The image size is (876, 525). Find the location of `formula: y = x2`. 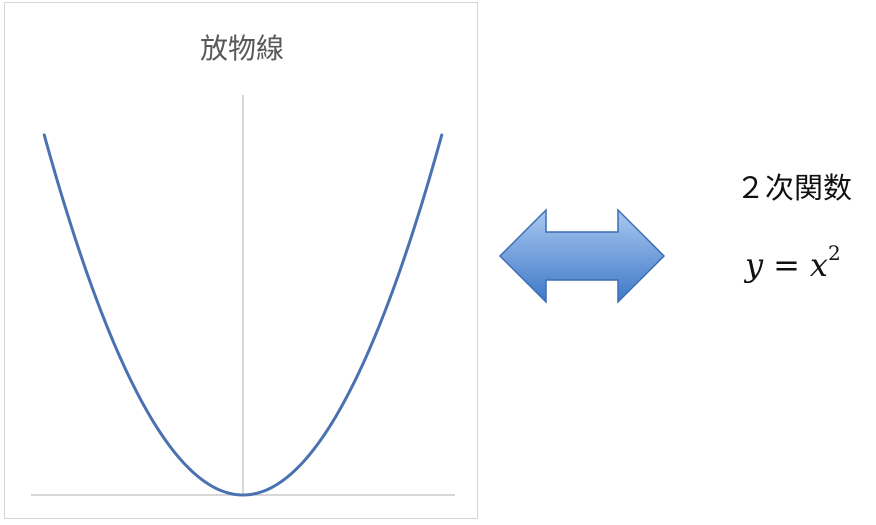

formula: y = x2 is located at coordinates (793, 263).